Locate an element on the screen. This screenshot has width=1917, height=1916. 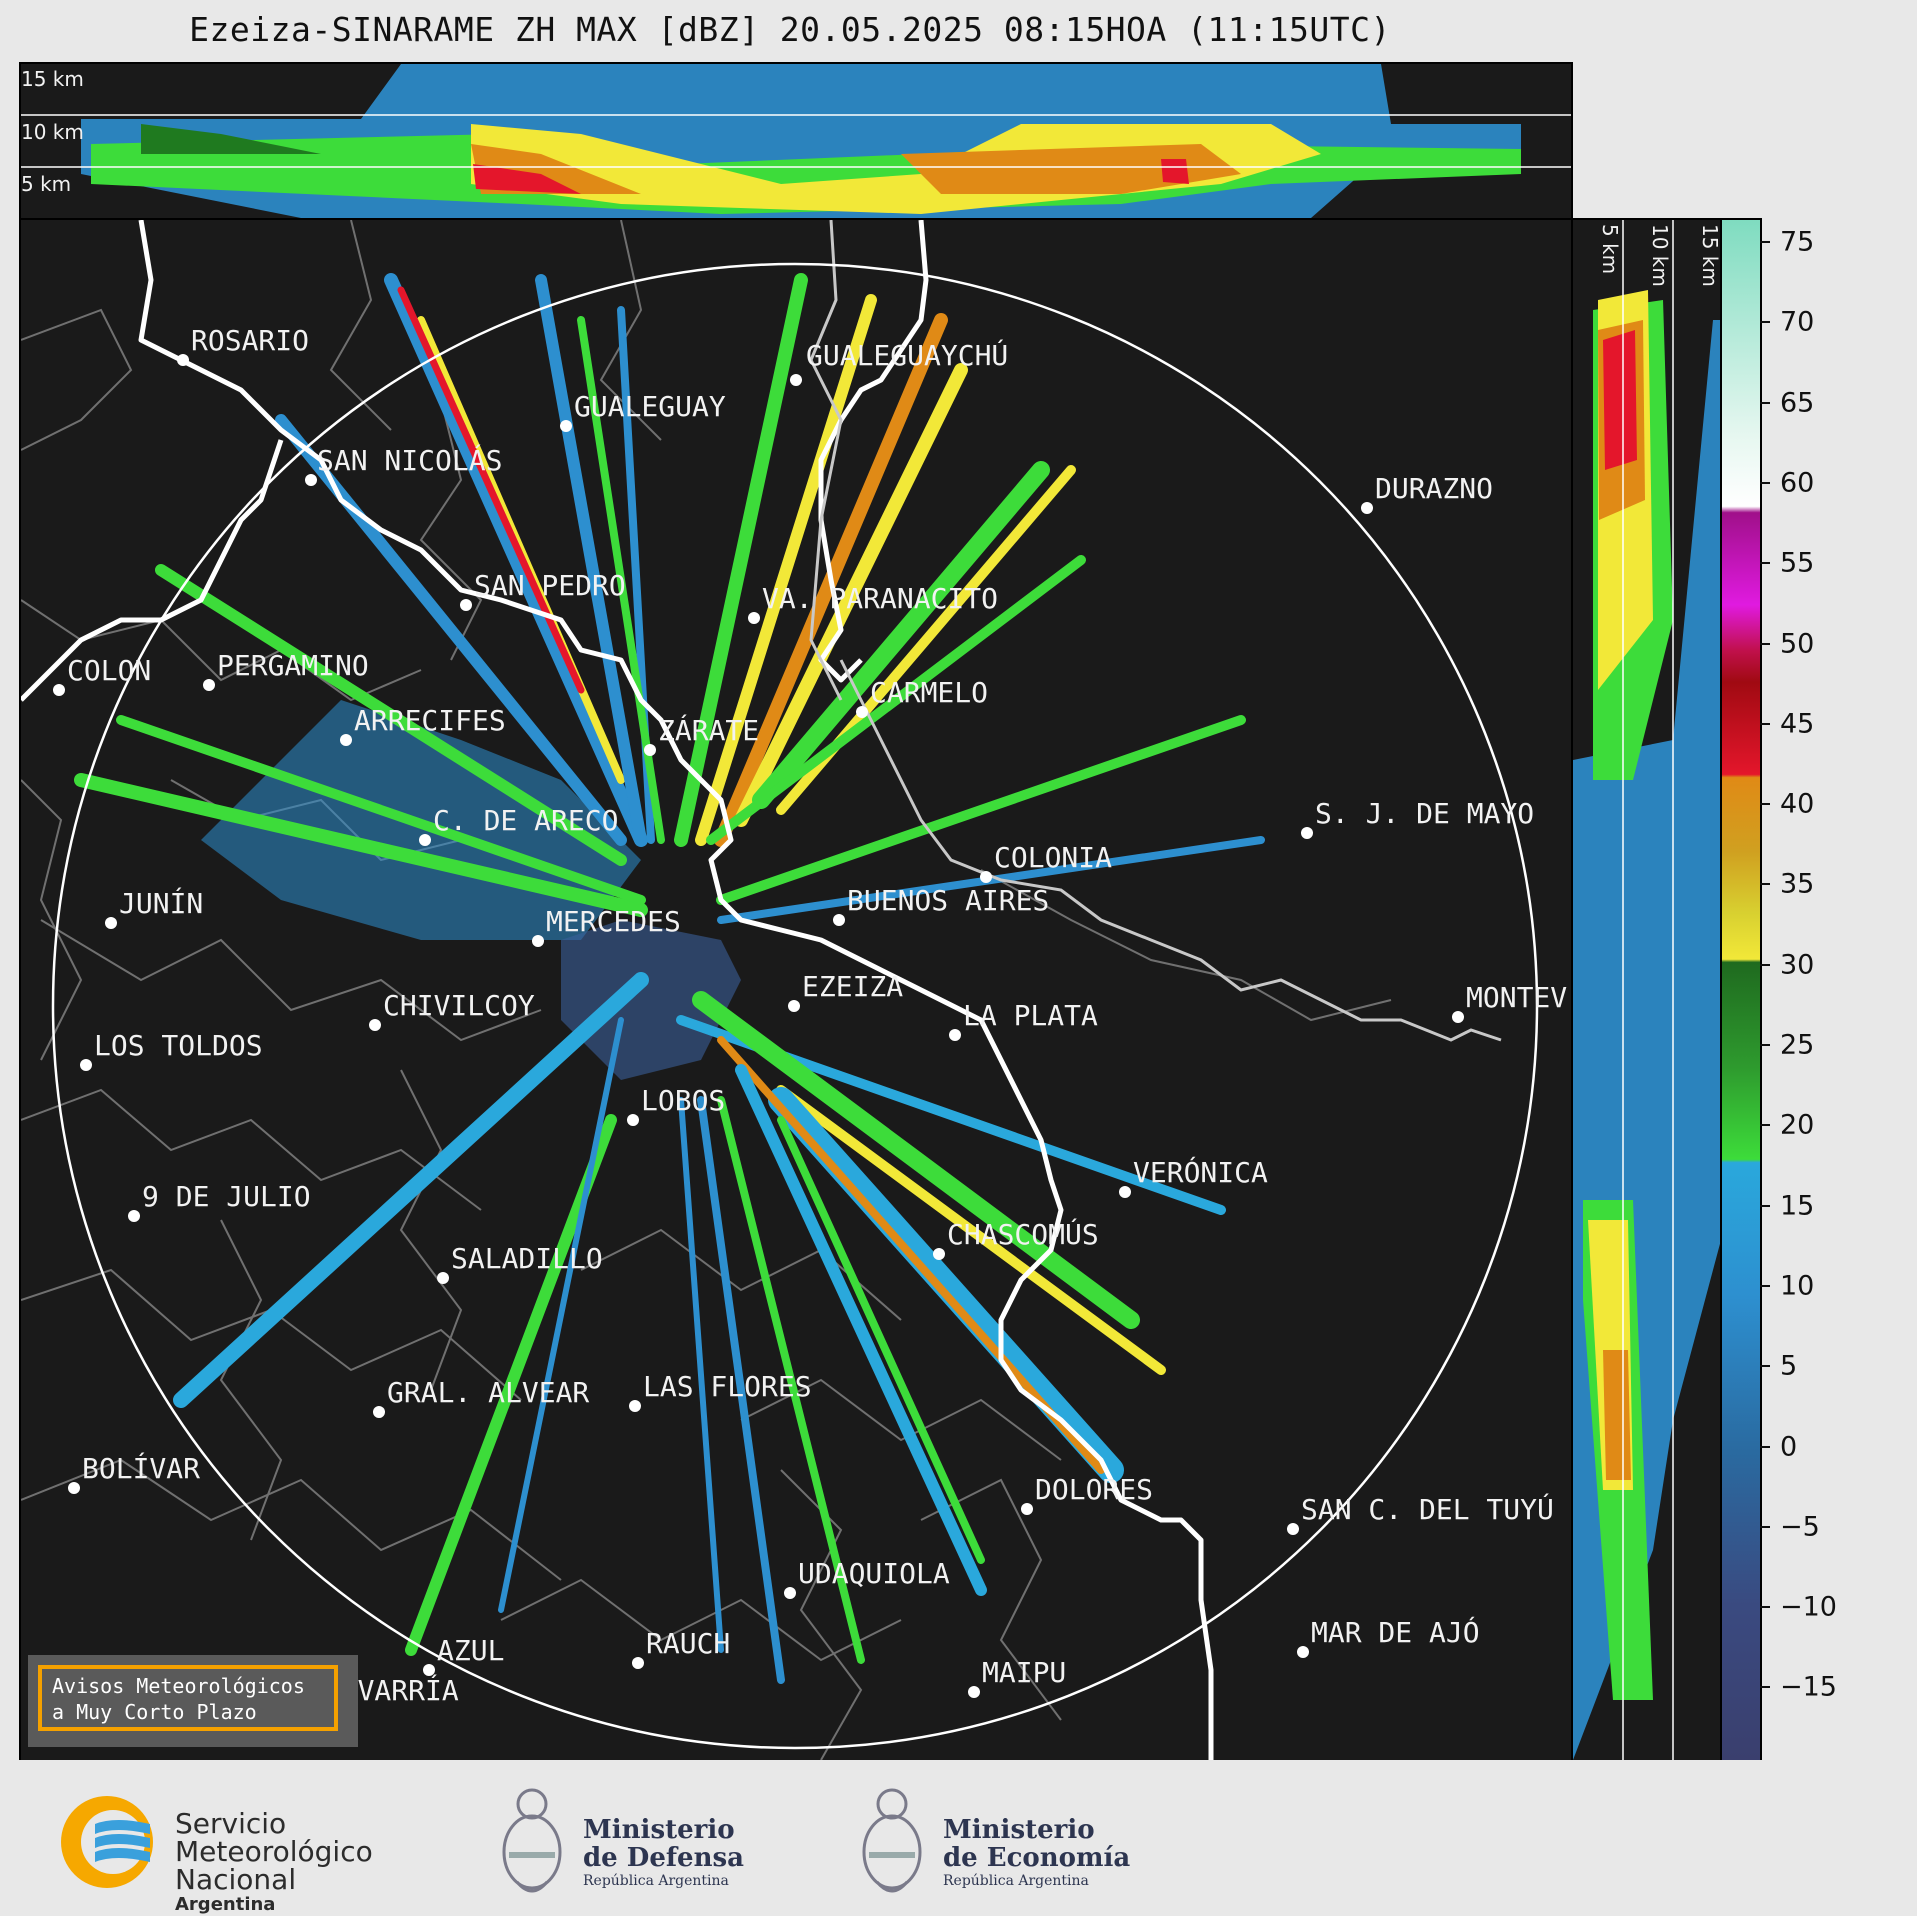
right-xsec-km-label: 5 km is located at coordinates (1610, 249).